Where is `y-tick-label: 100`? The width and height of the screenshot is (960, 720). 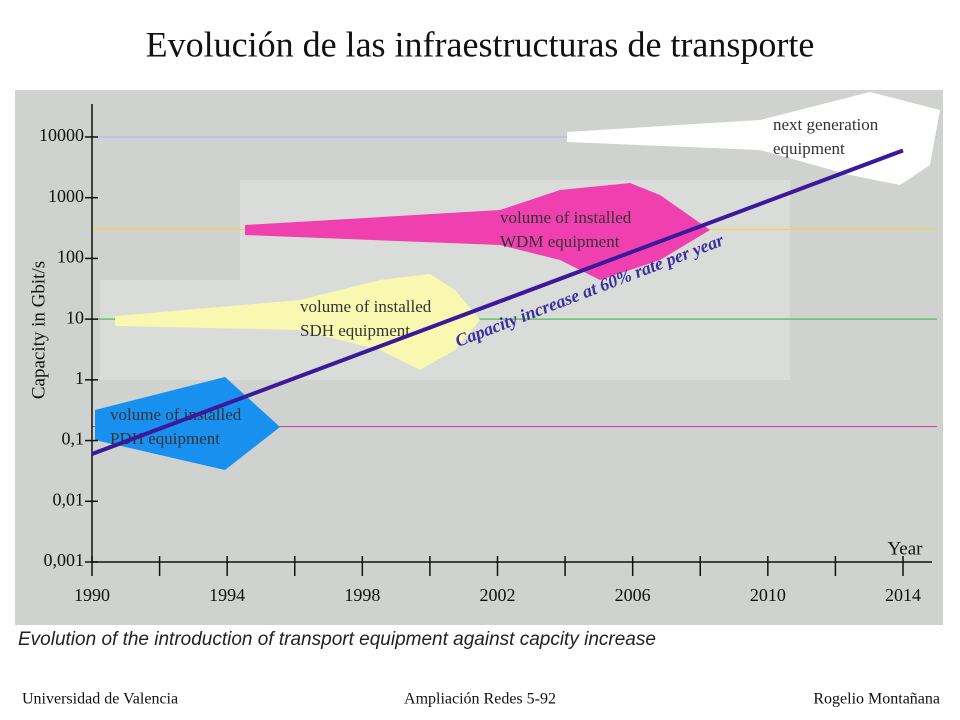
y-tick-label: 100 is located at coordinates (70, 257).